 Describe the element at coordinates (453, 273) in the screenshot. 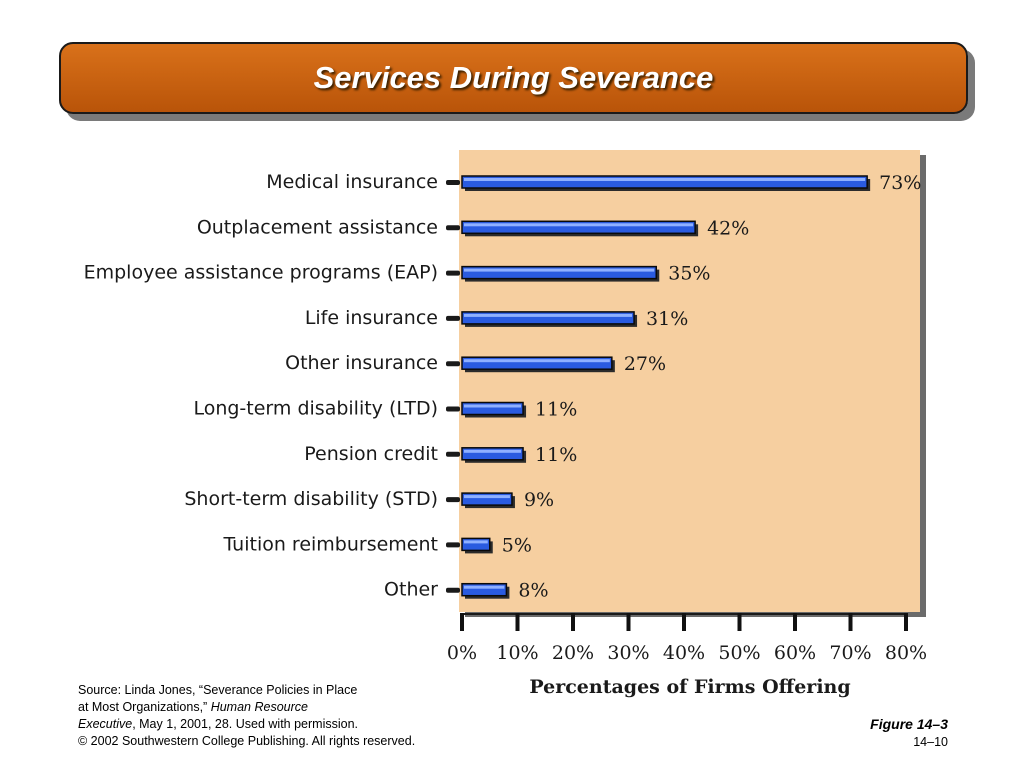

I see `category-tick-employee-assistance-programs-eap` at that location.